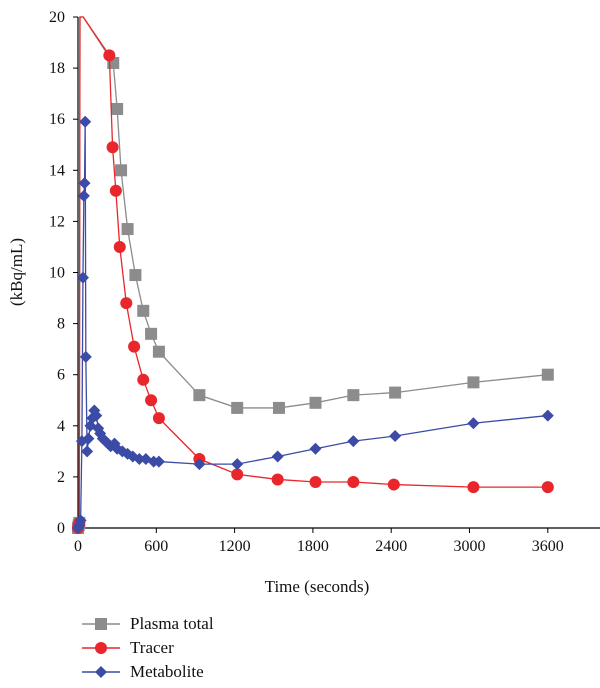 This screenshot has width=600, height=688. Describe the element at coordinates (172, 623) in the screenshot. I see `legend-label-plasma-total: Plasma total` at that location.